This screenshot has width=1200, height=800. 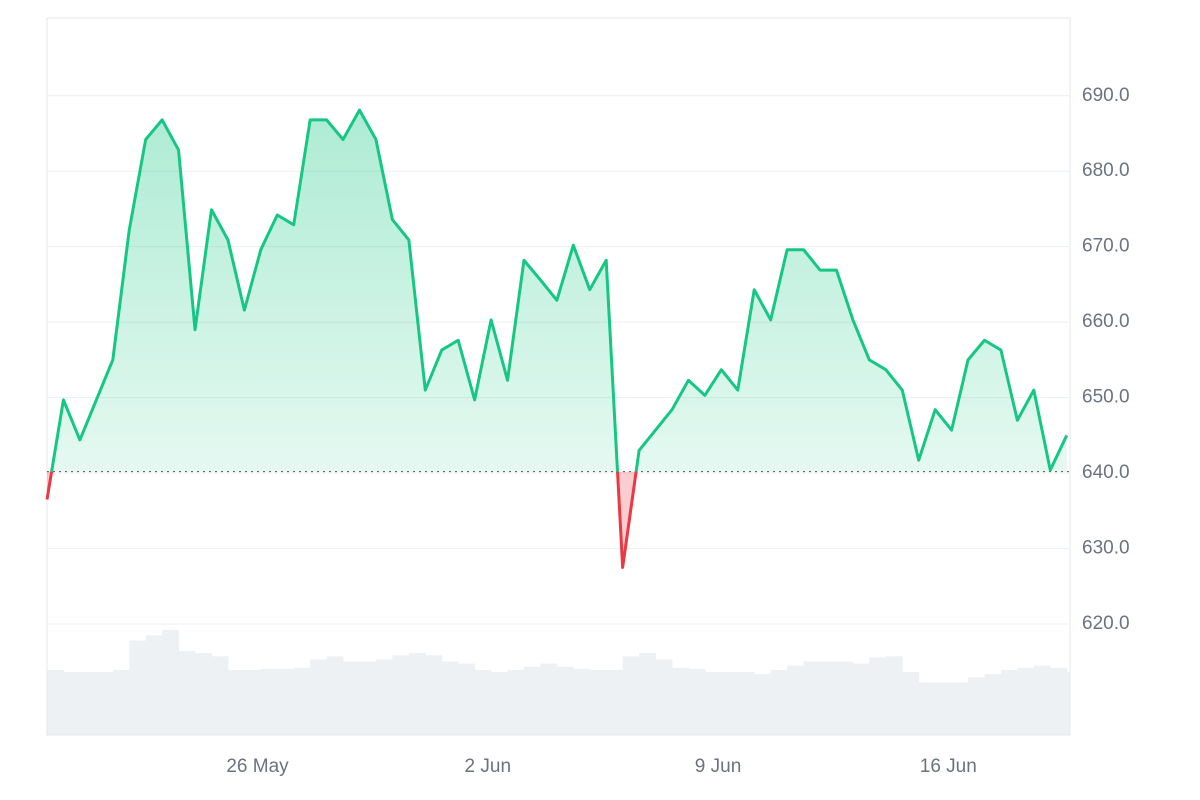 I want to click on x-tick-label: 26 May, so click(x=257, y=766).